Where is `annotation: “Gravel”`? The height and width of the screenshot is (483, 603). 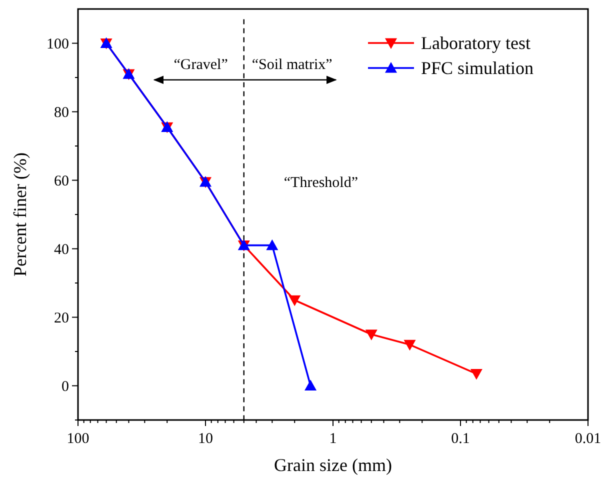
annotation: “Gravel” is located at coordinates (201, 64).